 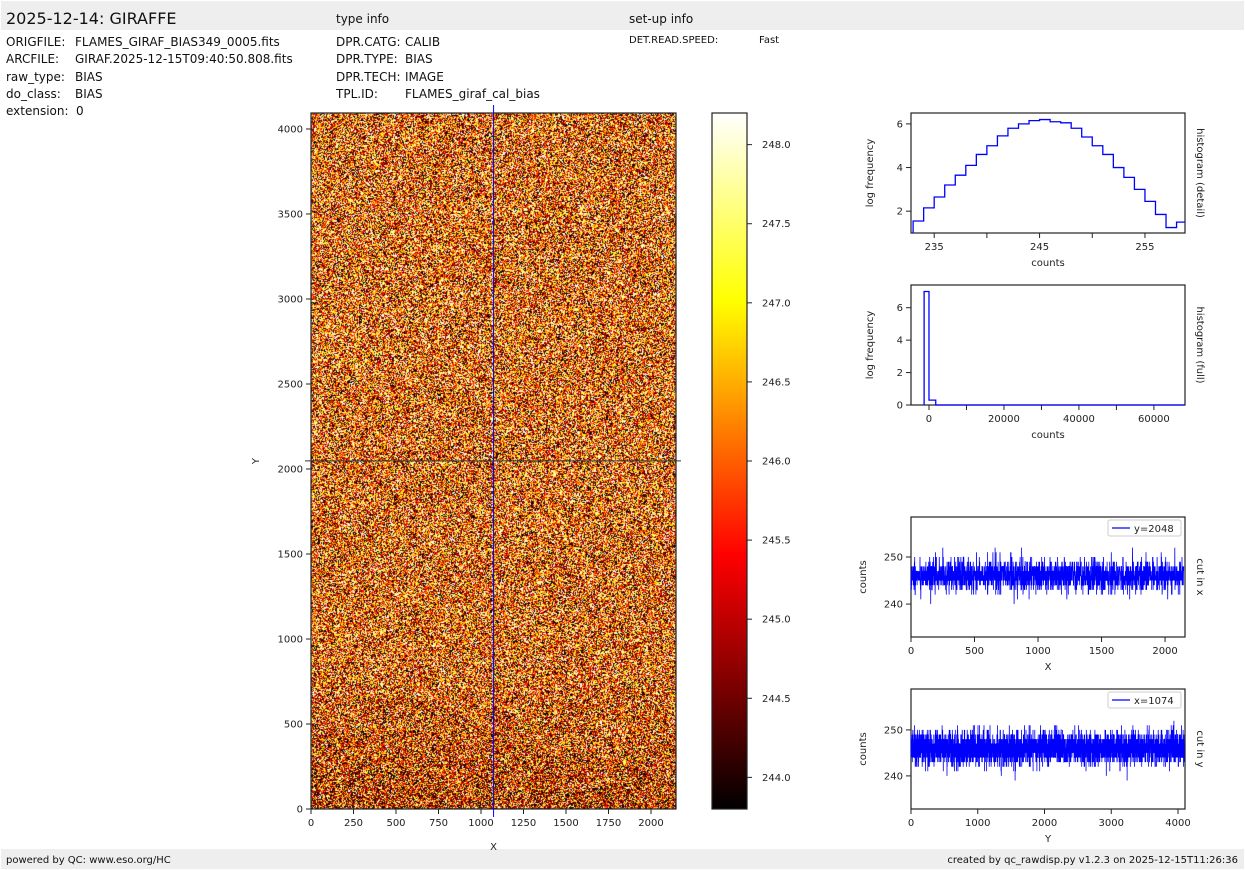 What do you see at coordinates (177, 42) in the screenshot?
I see `file-info-value: FLAMES_GIRAF_BIAS349_0005.fits` at bounding box center [177, 42].